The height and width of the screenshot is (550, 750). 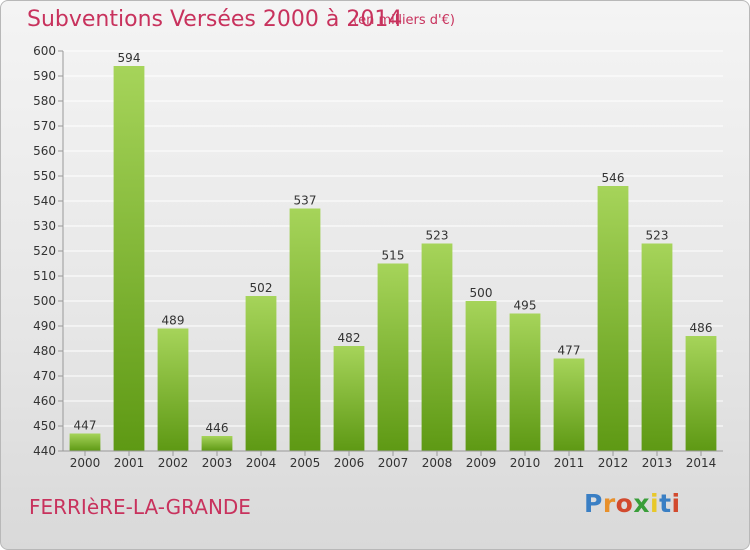 What do you see at coordinates (569, 351) in the screenshot?
I see `data-label: 477` at bounding box center [569, 351].